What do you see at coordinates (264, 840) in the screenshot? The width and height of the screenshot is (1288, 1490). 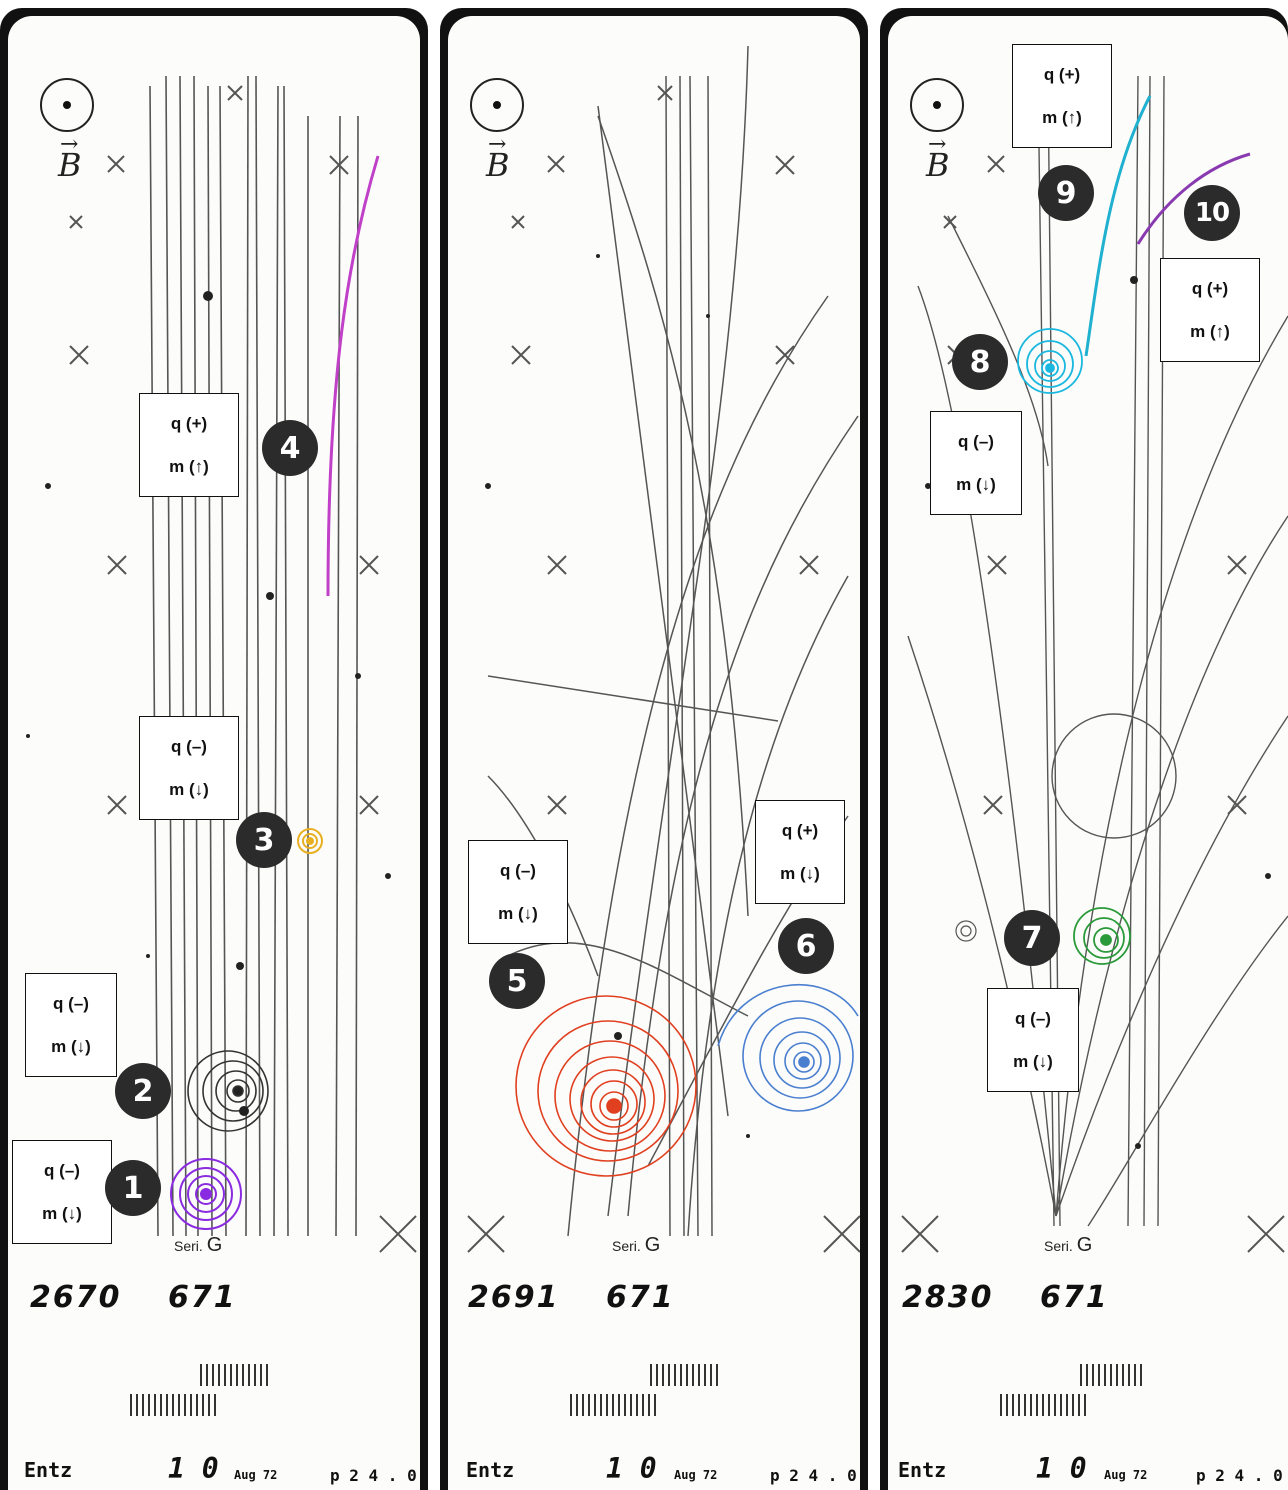 I see `badge-track-3: 3` at bounding box center [264, 840].